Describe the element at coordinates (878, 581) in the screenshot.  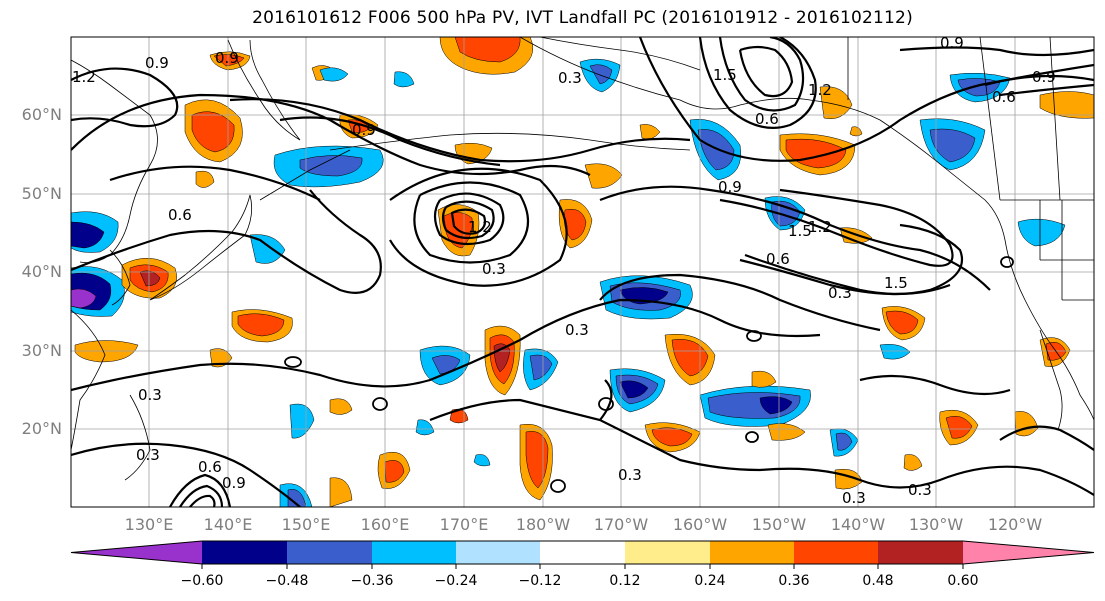
I see `colorbar-tick: 0.48` at that location.